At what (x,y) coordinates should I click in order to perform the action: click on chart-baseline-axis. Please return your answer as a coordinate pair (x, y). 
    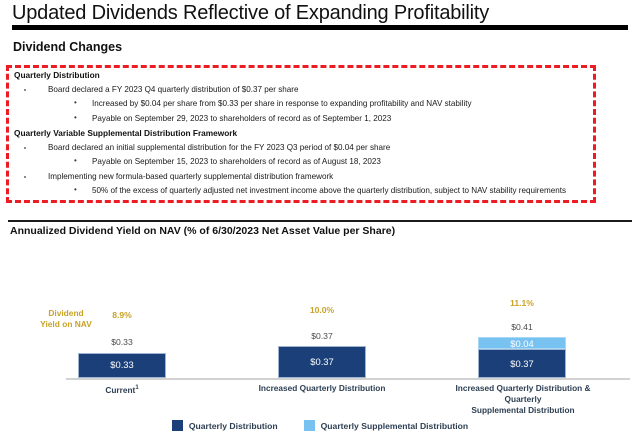
    Looking at the image, I should click on (348, 379).